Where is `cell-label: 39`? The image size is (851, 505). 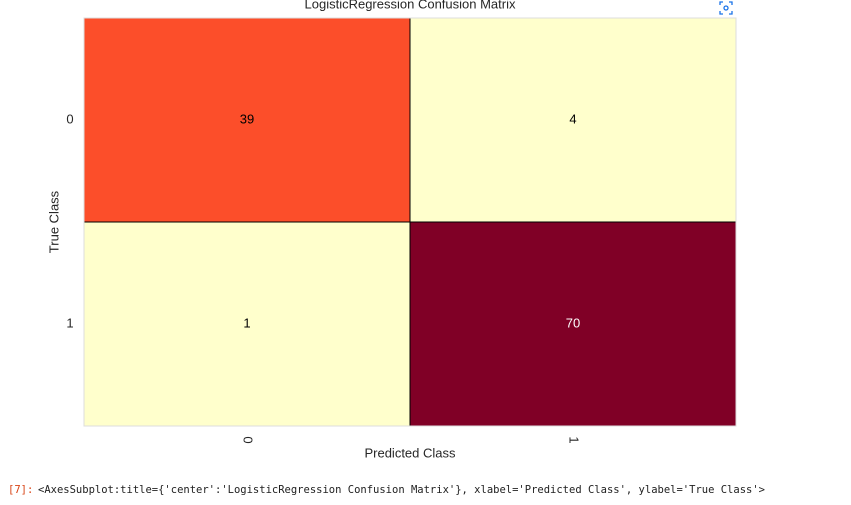
cell-label: 39 is located at coordinates (247, 118).